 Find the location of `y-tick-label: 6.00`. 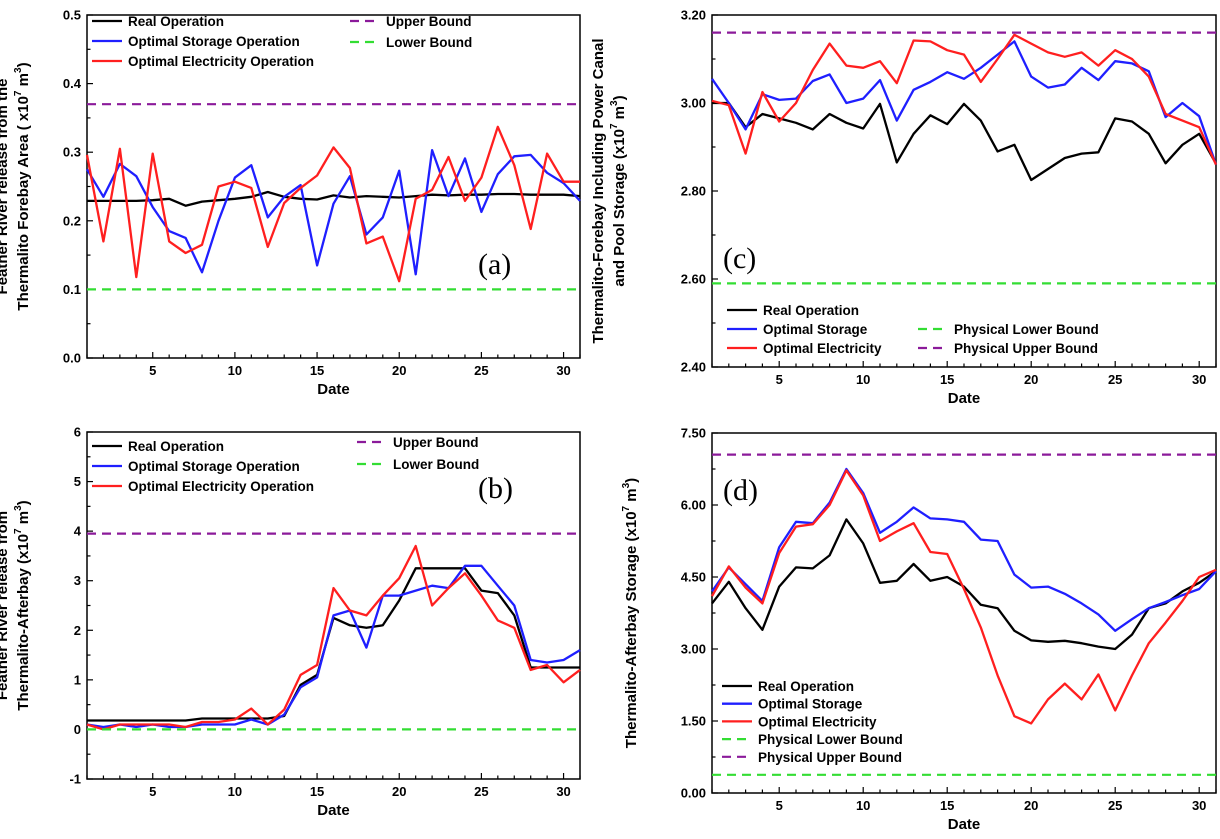

y-tick-label: 6.00 is located at coordinates (693, 505).